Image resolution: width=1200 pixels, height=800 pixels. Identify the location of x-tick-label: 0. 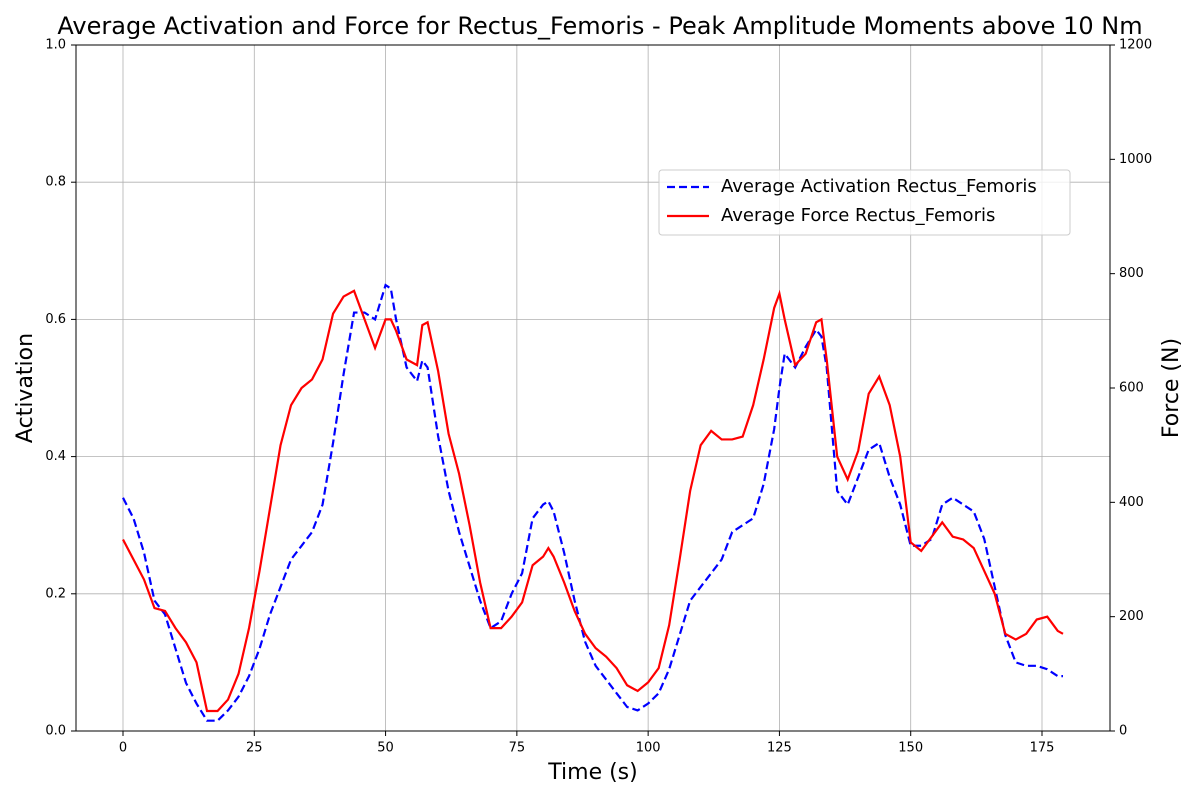
(123, 748).